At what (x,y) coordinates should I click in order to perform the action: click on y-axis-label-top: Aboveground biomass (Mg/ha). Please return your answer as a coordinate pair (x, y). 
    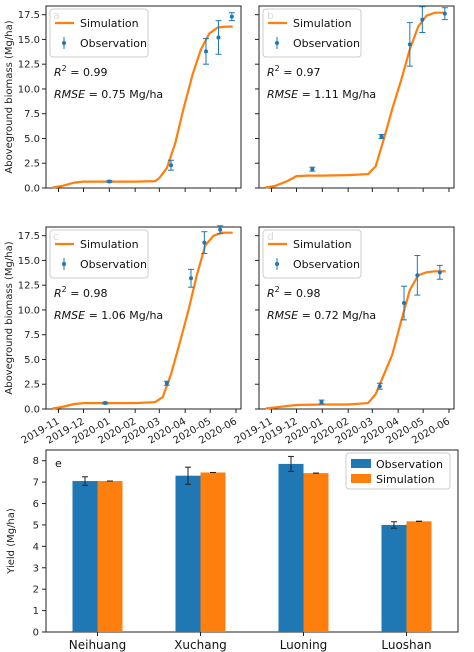
    Looking at the image, I should click on (9, 96).